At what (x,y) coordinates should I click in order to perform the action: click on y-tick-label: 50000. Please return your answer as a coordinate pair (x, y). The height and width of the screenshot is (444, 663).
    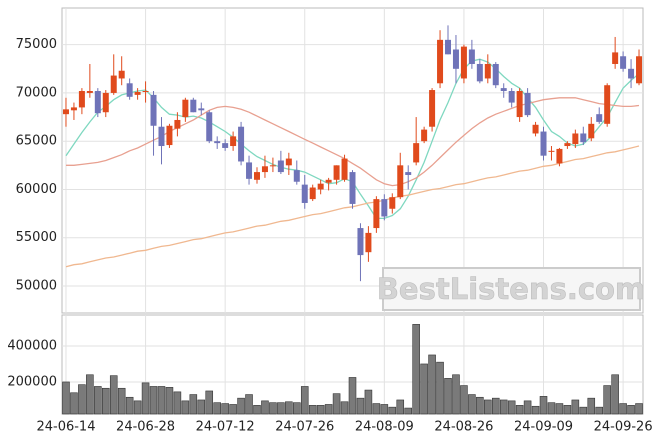
    Looking at the image, I should click on (36, 285).